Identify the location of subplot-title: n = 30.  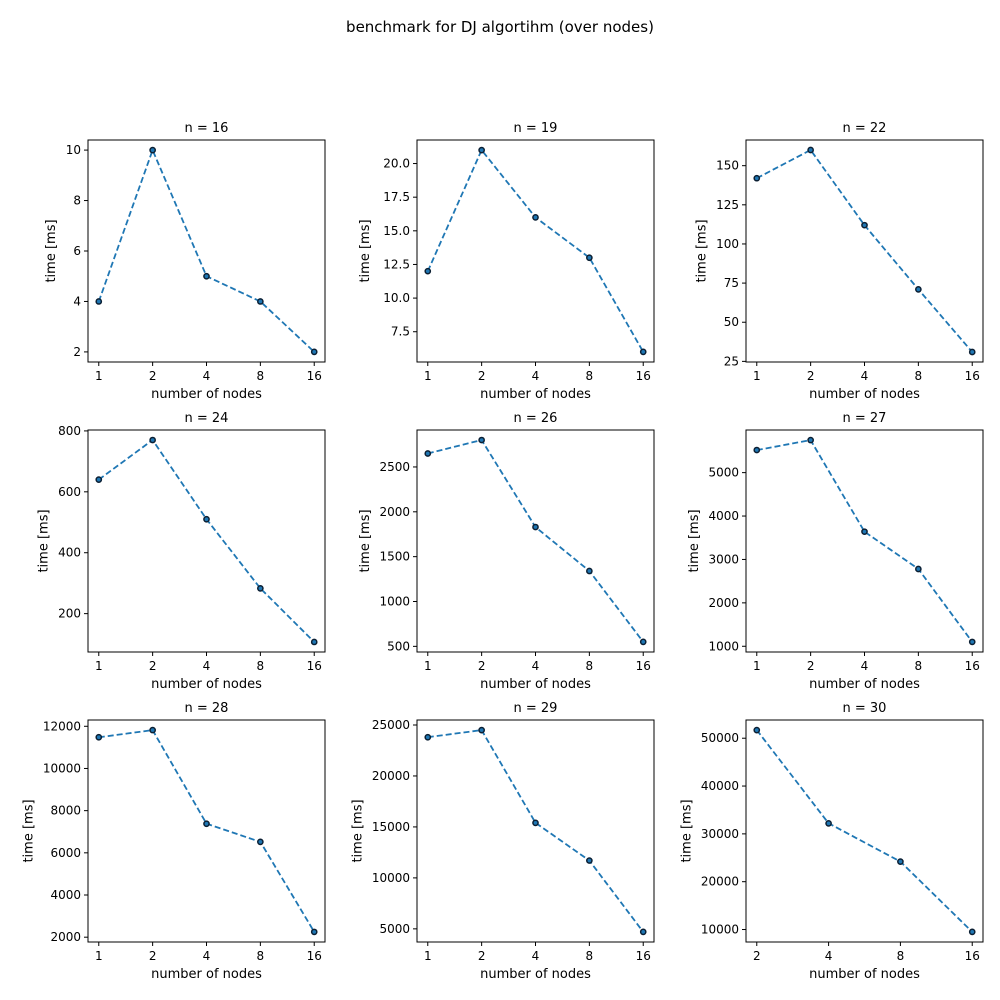
(865, 708).